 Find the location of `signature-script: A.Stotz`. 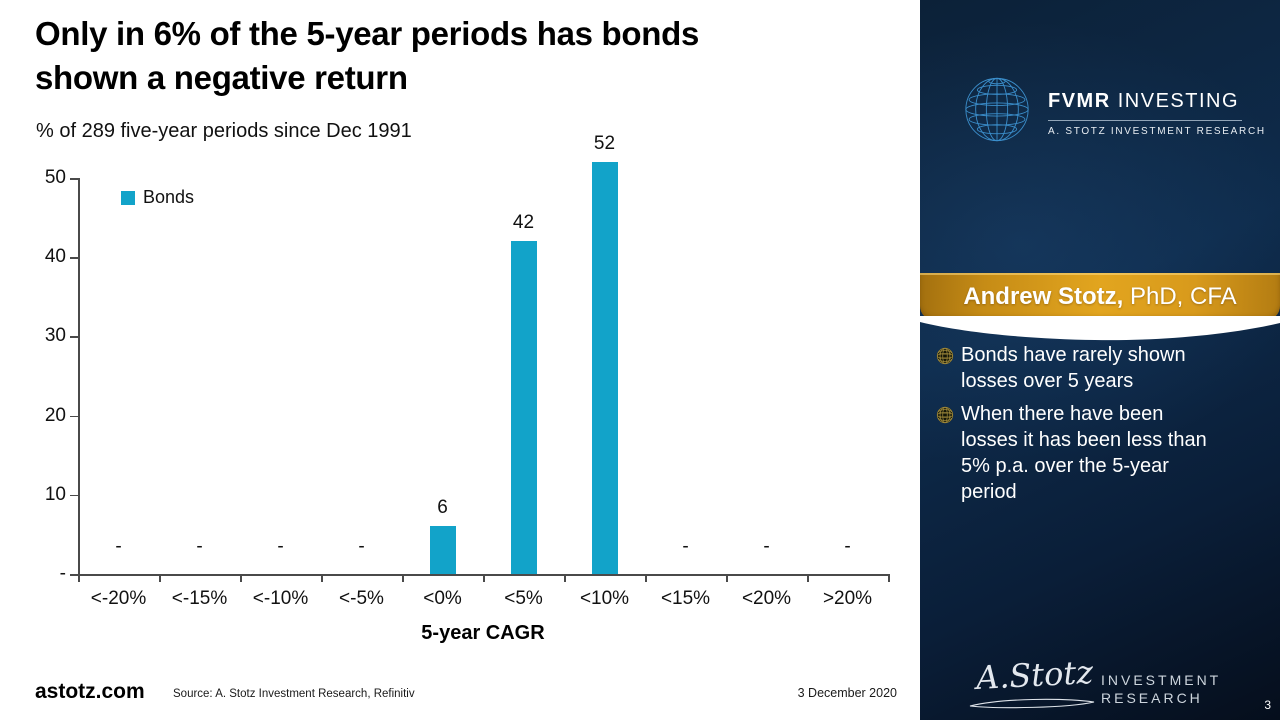

signature-script: A.Stotz is located at coordinates (1034, 675).